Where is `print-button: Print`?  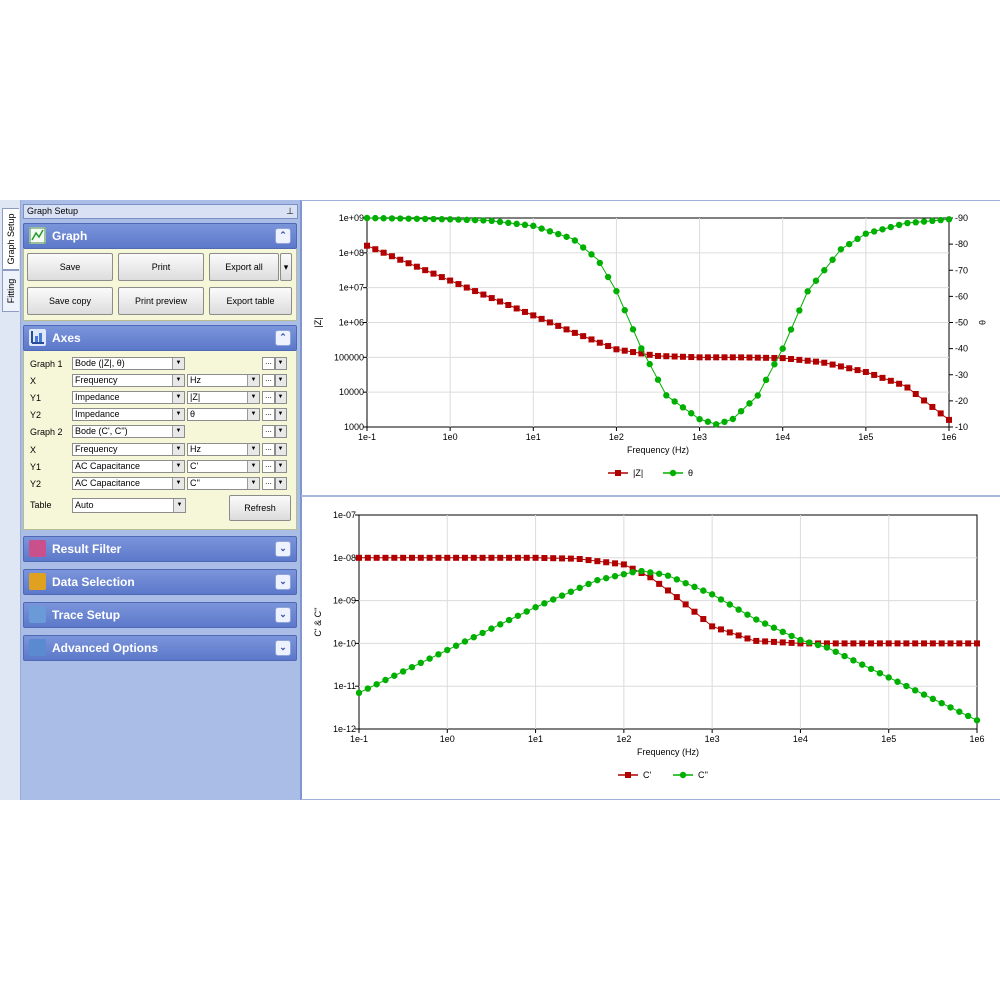
print-button: Print is located at coordinates (161, 267).